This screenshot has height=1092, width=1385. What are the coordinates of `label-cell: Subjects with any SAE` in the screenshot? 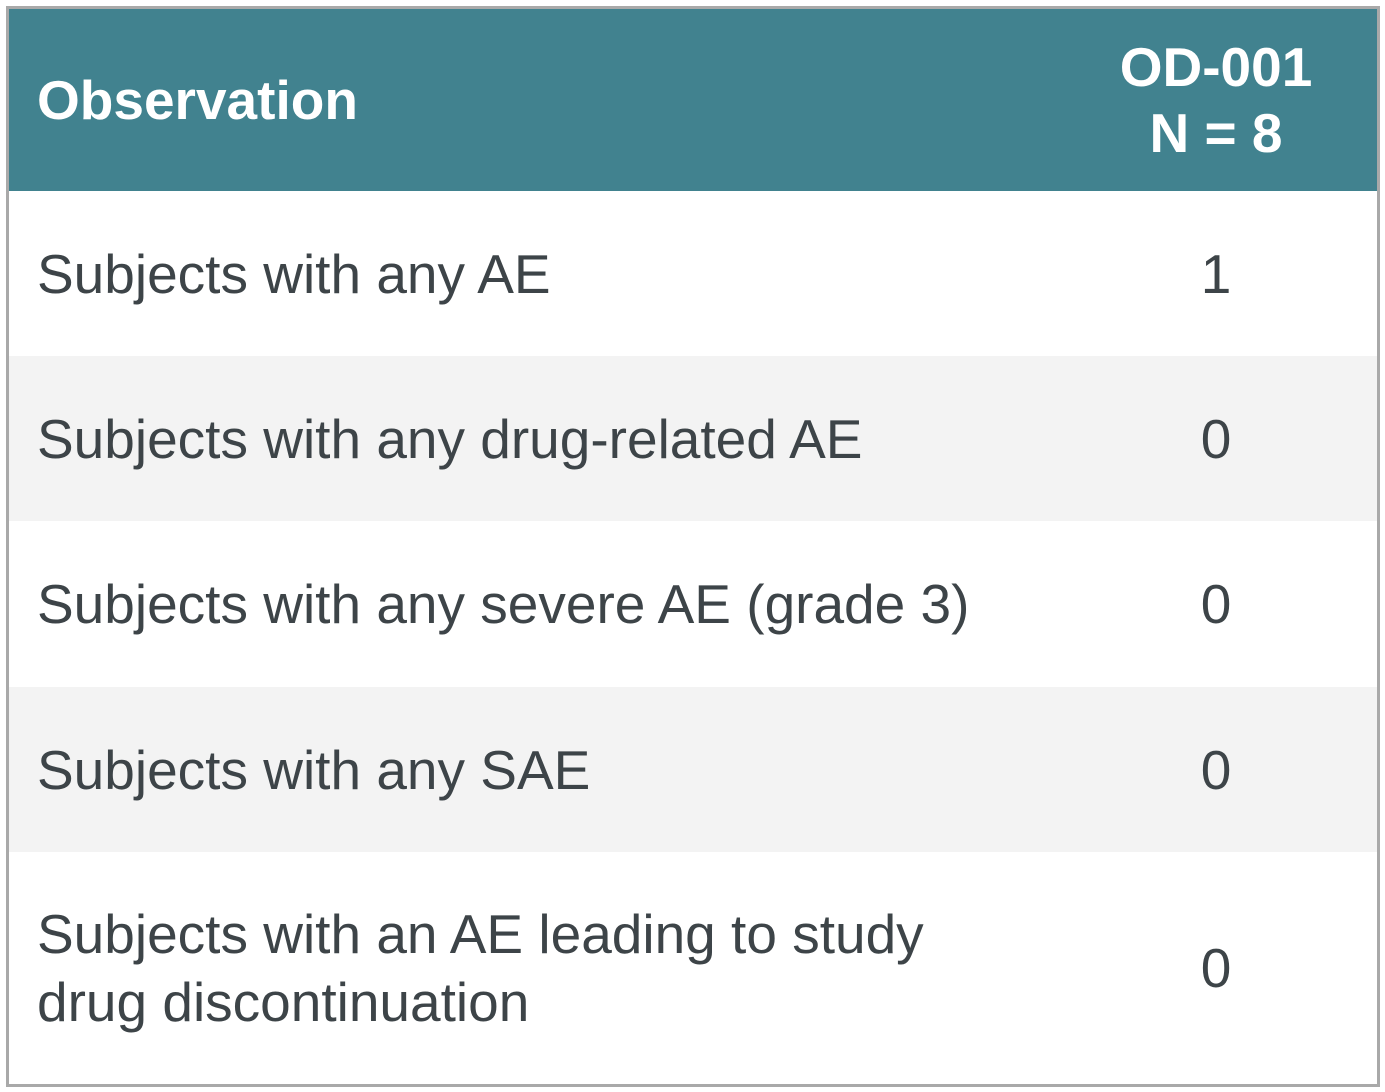 It's located at (537, 770).